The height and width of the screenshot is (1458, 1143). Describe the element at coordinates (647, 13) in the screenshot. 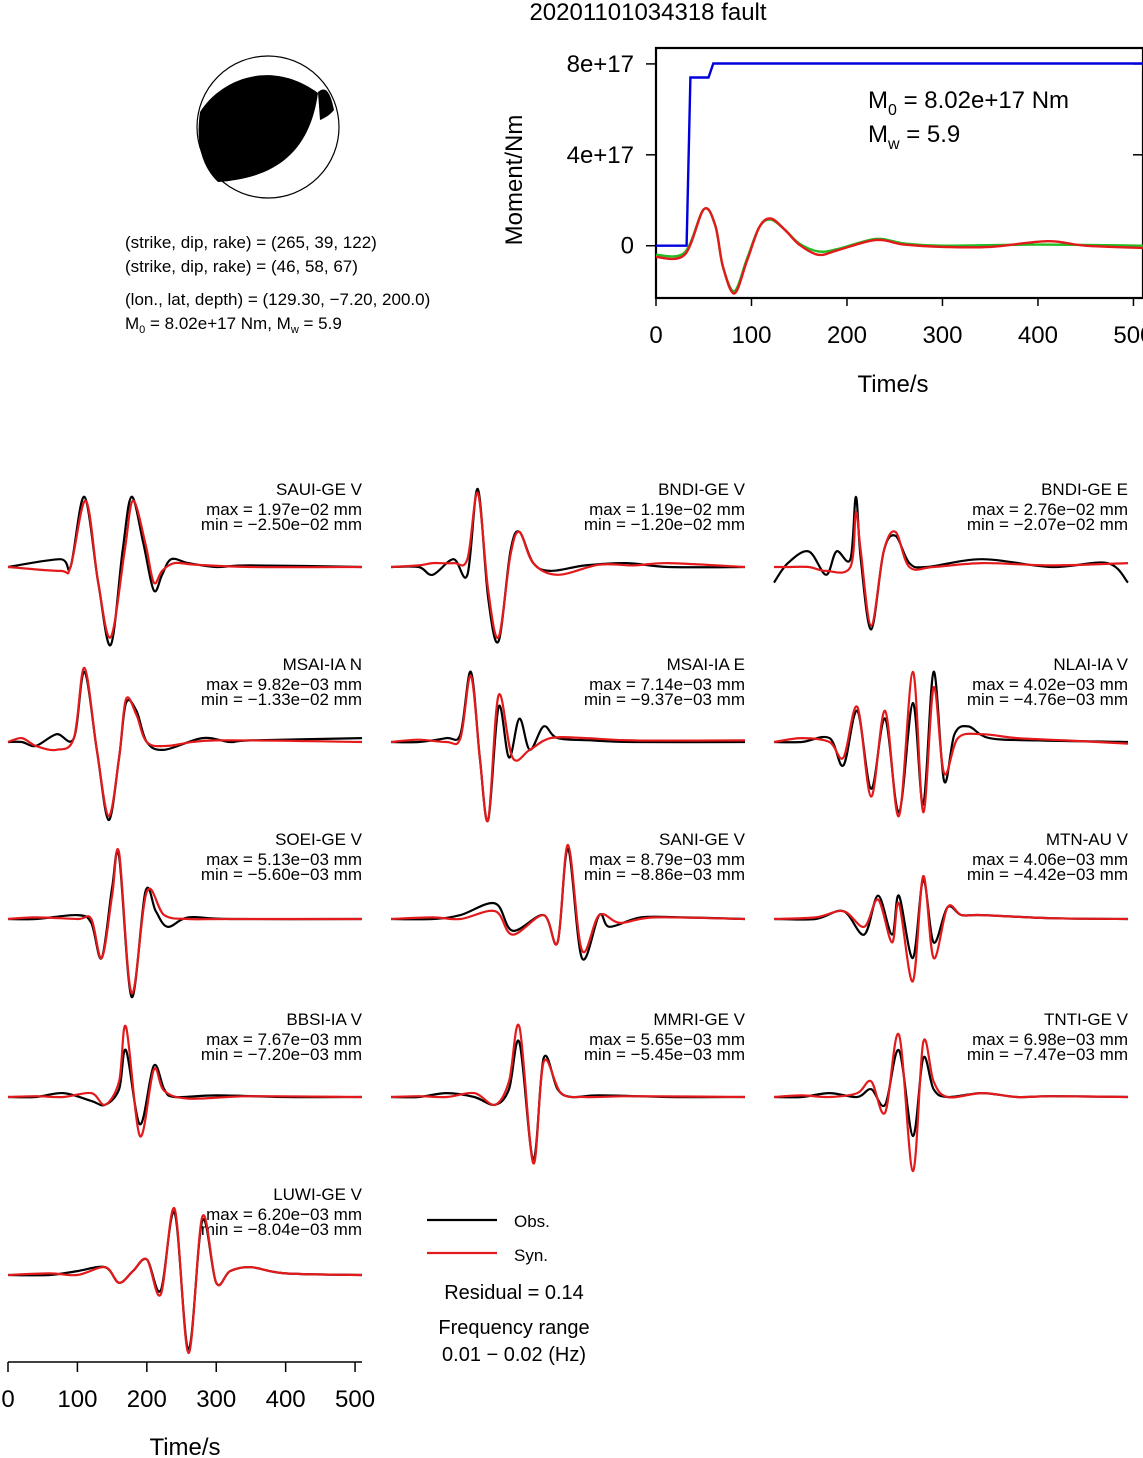

I see `figure-title: 20201101034318 fault` at that location.